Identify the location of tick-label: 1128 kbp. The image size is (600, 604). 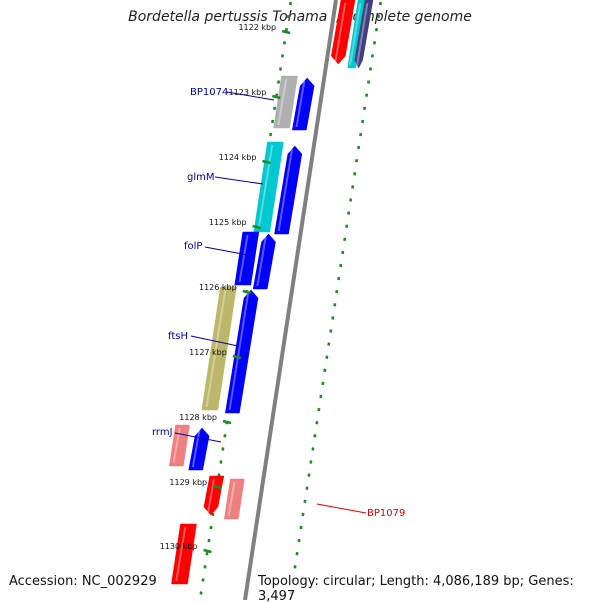
(198, 417).